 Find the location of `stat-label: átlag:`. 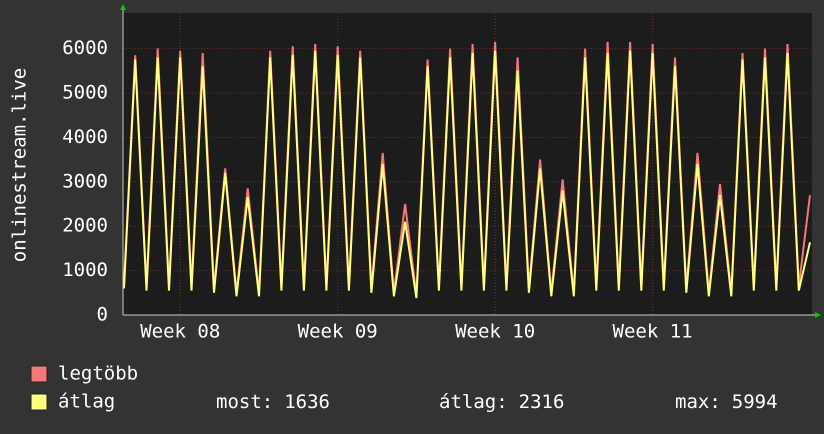

stat-label: átlag: is located at coordinates (473, 402).